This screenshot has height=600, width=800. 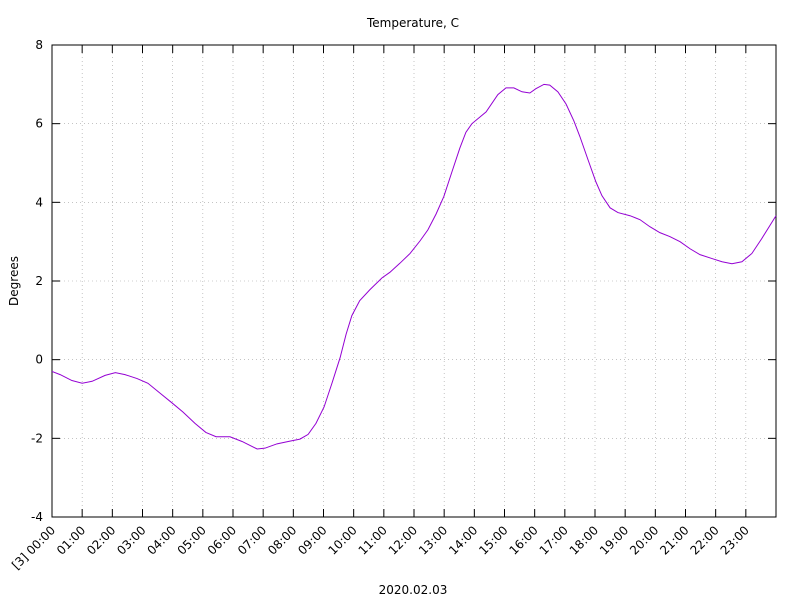 What do you see at coordinates (131, 540) in the screenshot?
I see `x-tick-label: 03:00` at bounding box center [131, 540].